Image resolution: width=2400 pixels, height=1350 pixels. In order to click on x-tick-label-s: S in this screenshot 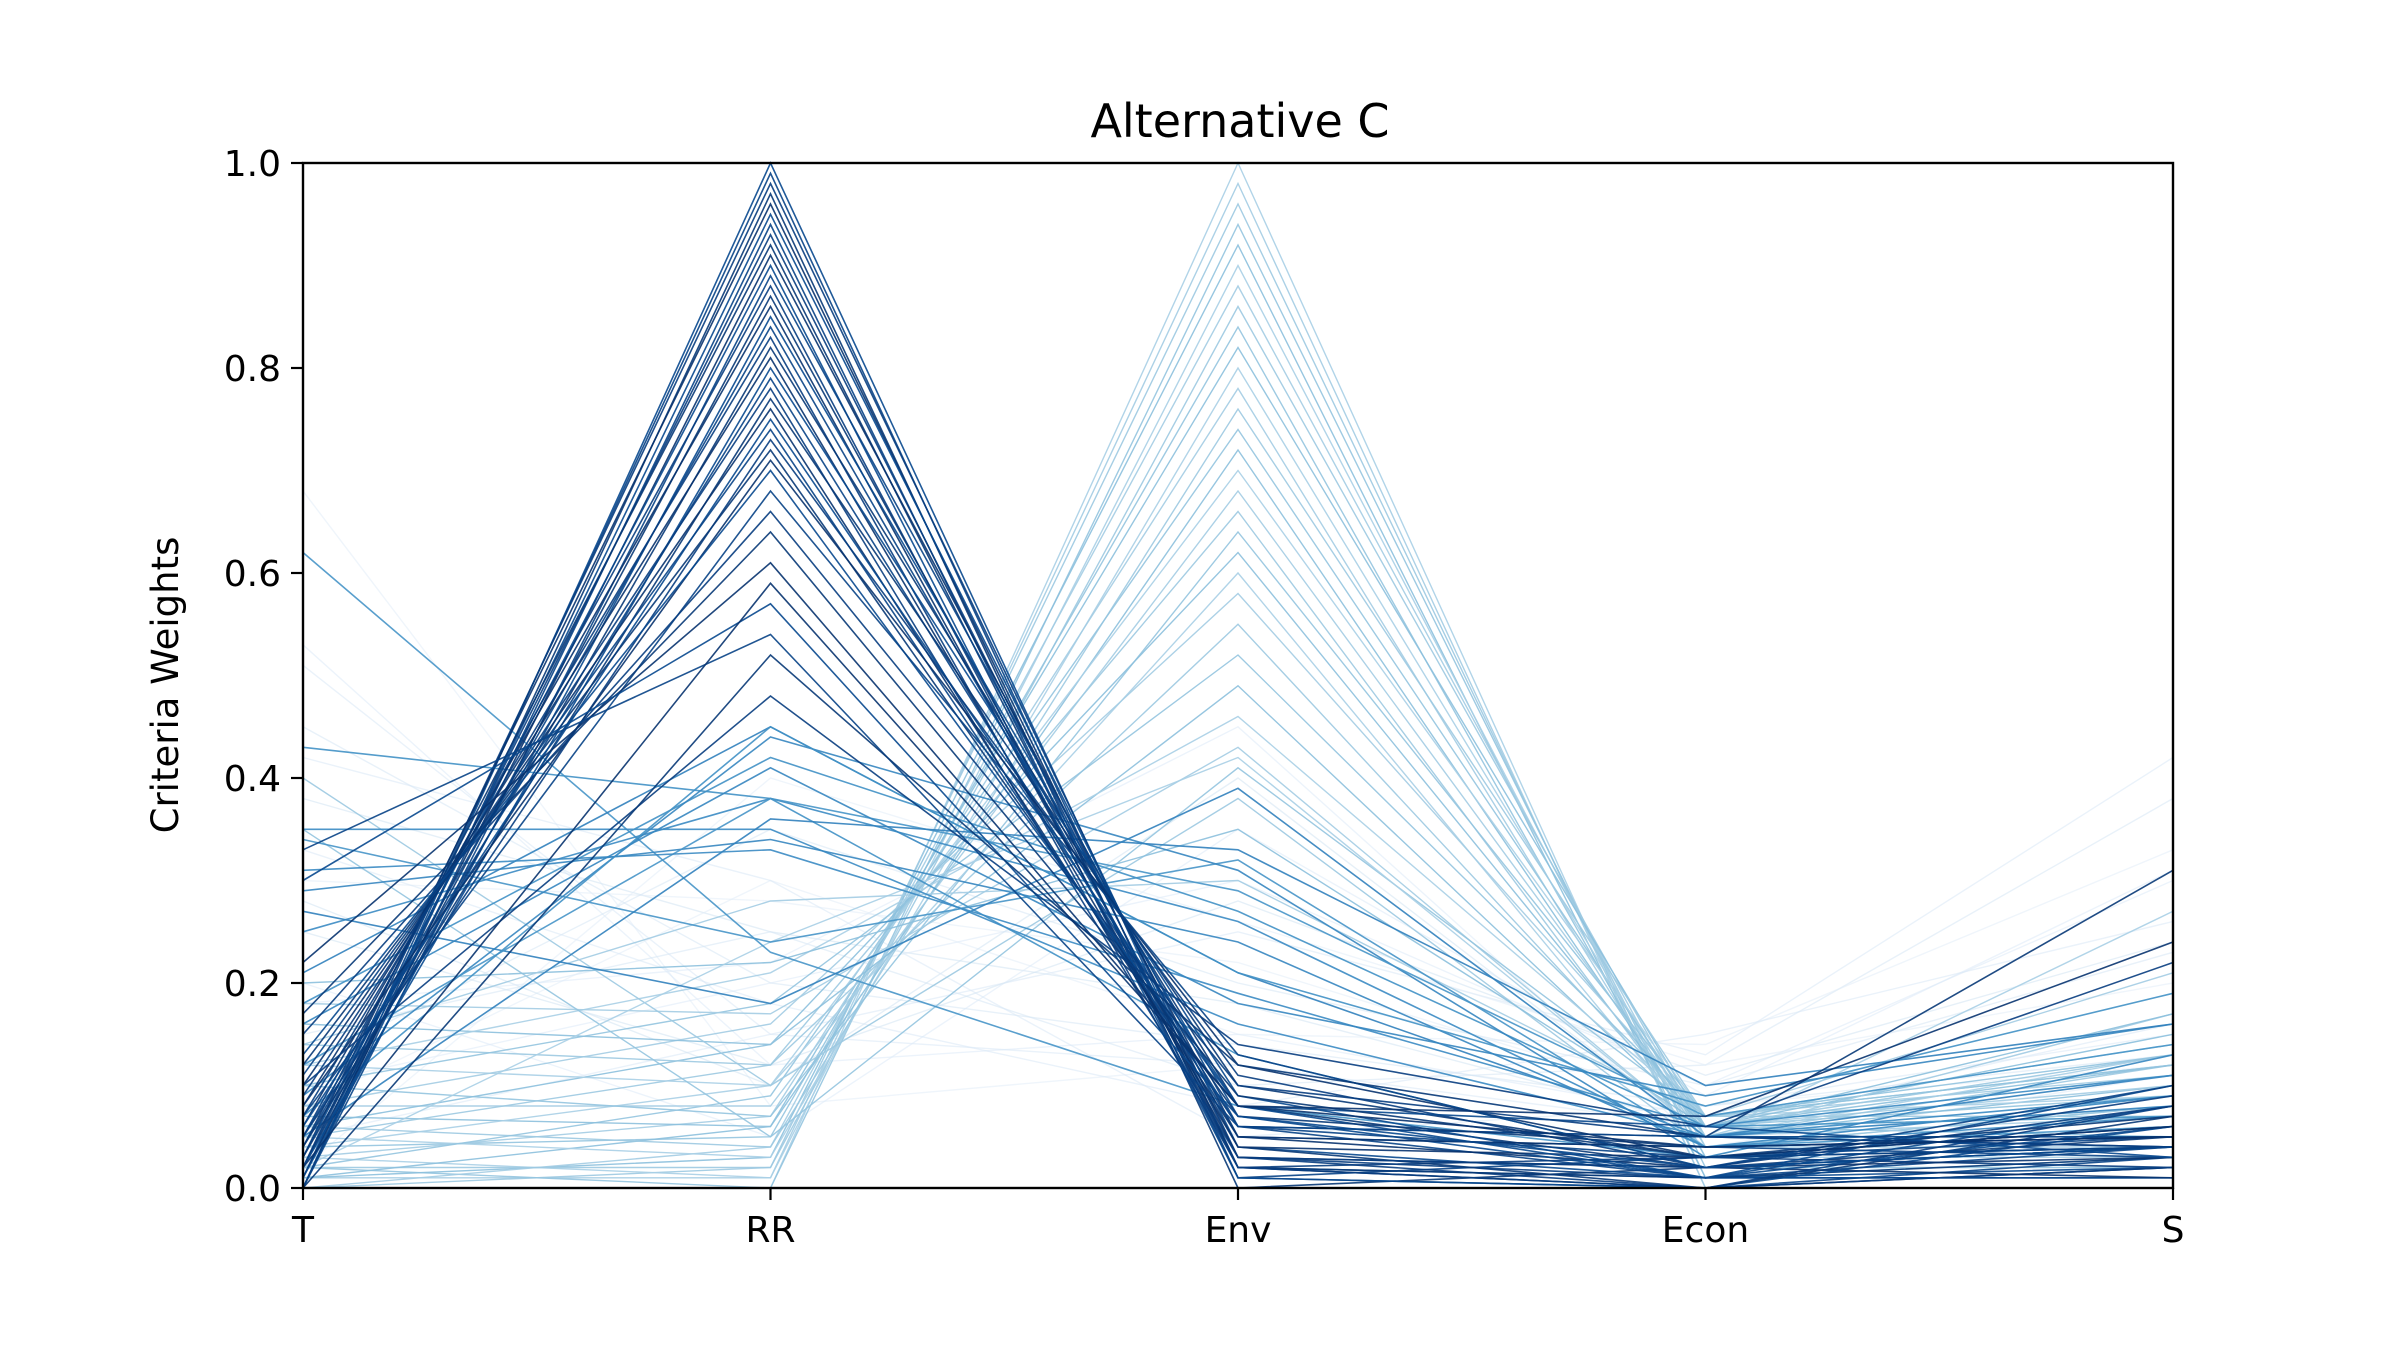, I will do `click(2173, 1230)`.